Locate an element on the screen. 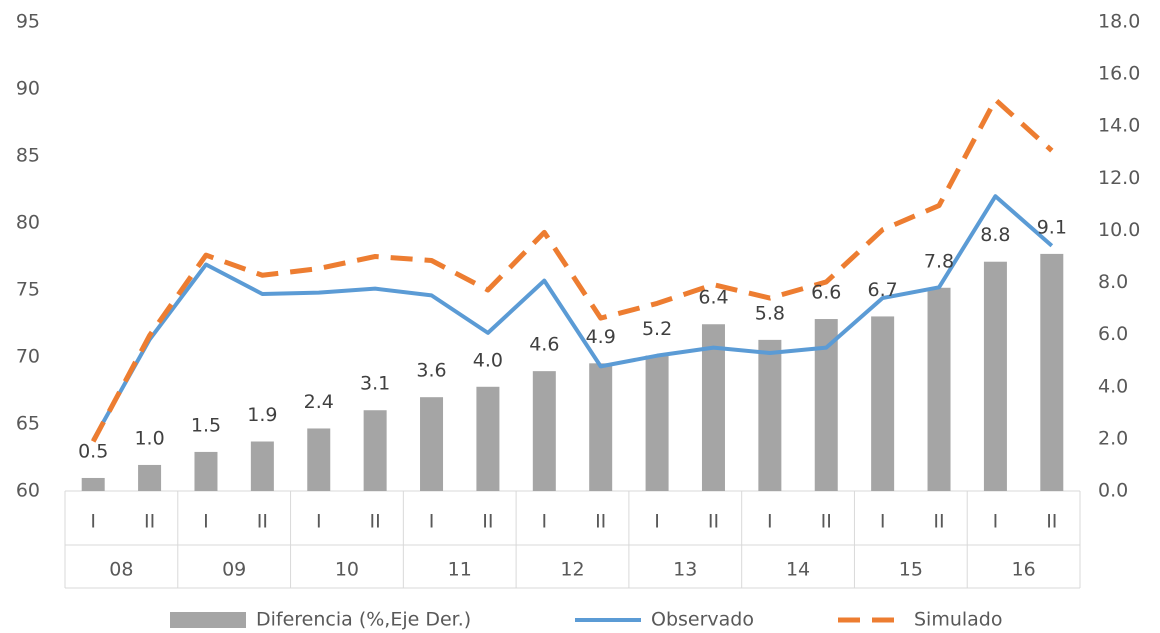 This screenshot has width=1160, height=633. y2-tick-label: 4.0 is located at coordinates (1113, 386).